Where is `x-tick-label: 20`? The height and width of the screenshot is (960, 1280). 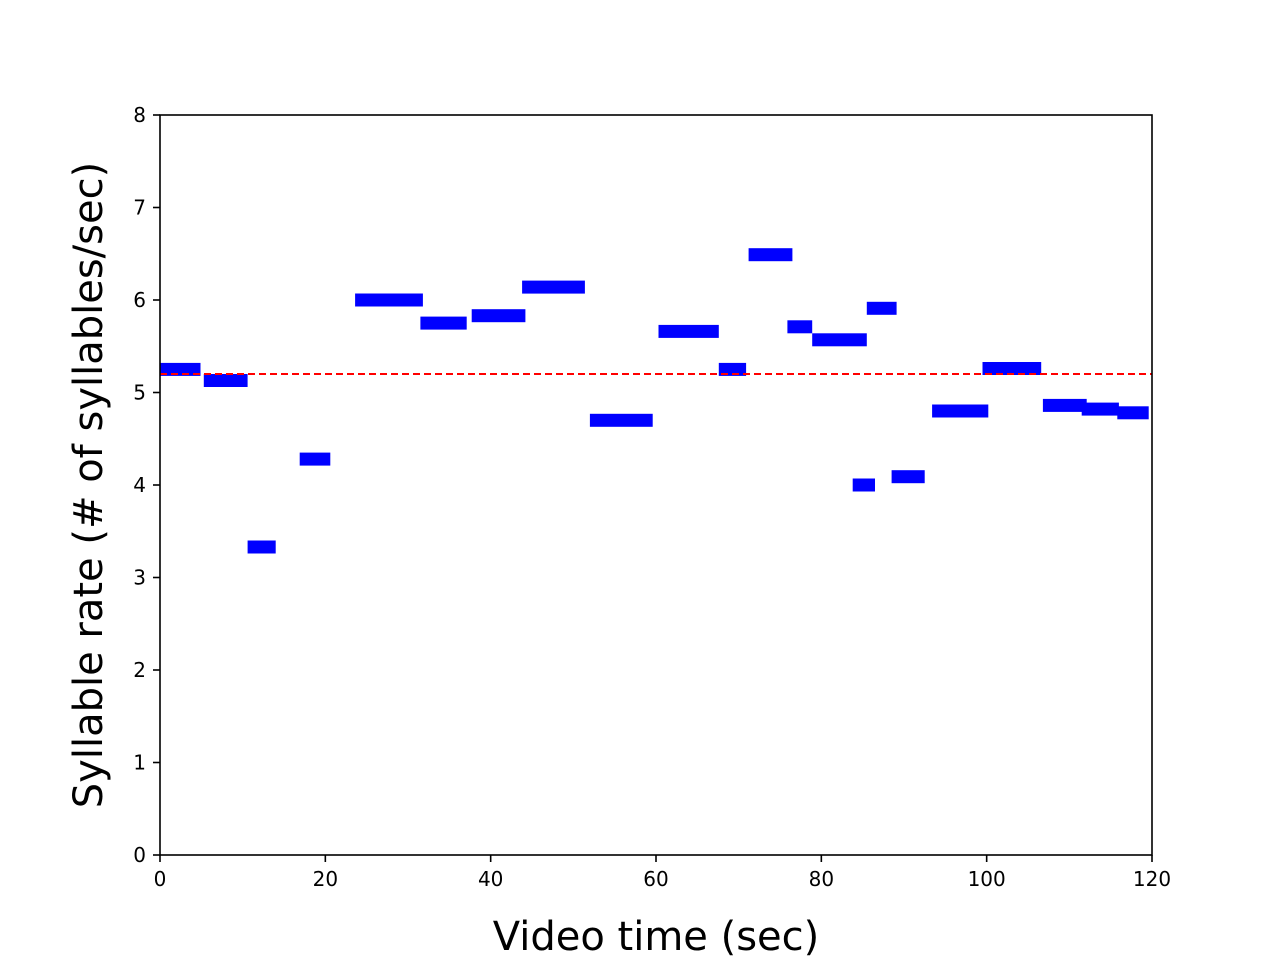
x-tick-label: 20 is located at coordinates (325, 879).